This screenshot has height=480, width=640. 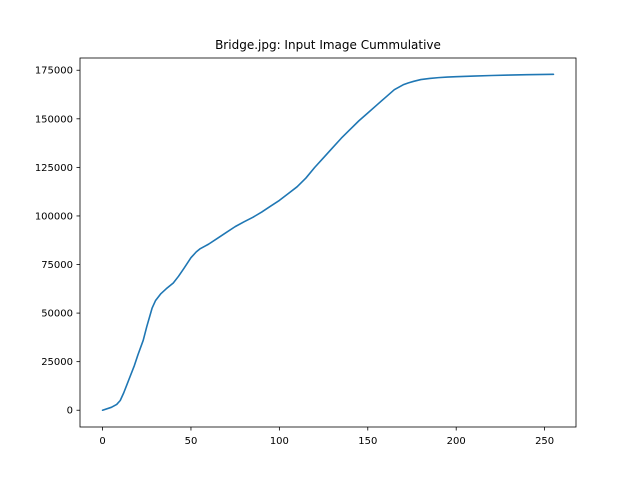 I want to click on y-tick-label: 0, so click(x=70, y=411).